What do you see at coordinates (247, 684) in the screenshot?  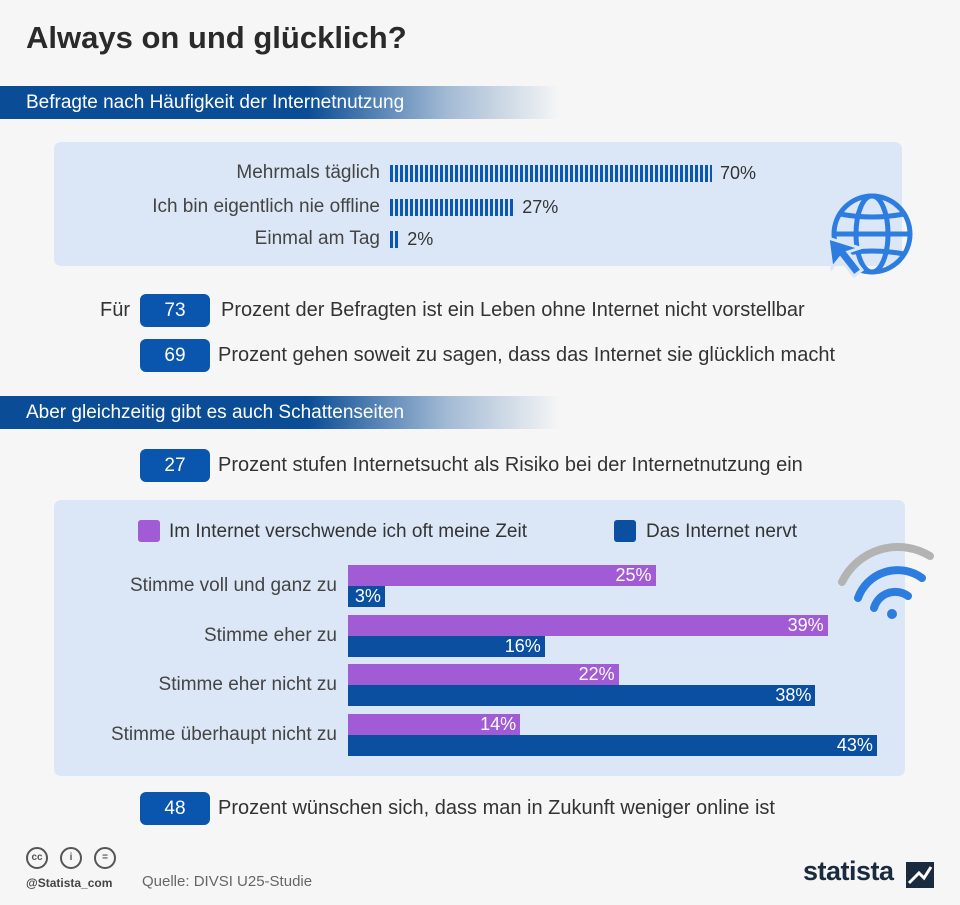 I see `response-label: Stimme eher nicht zu` at bounding box center [247, 684].